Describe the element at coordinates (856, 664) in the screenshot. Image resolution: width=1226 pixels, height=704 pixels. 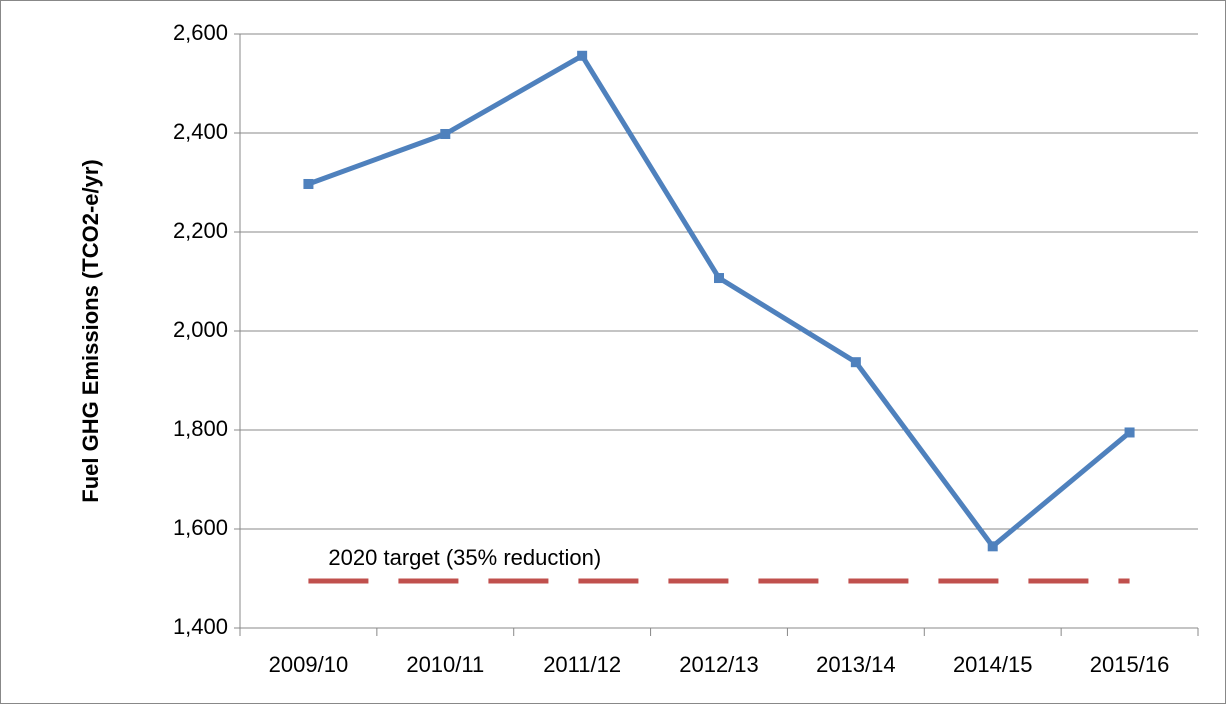
I see `x-tick-label: 2013/14` at that location.